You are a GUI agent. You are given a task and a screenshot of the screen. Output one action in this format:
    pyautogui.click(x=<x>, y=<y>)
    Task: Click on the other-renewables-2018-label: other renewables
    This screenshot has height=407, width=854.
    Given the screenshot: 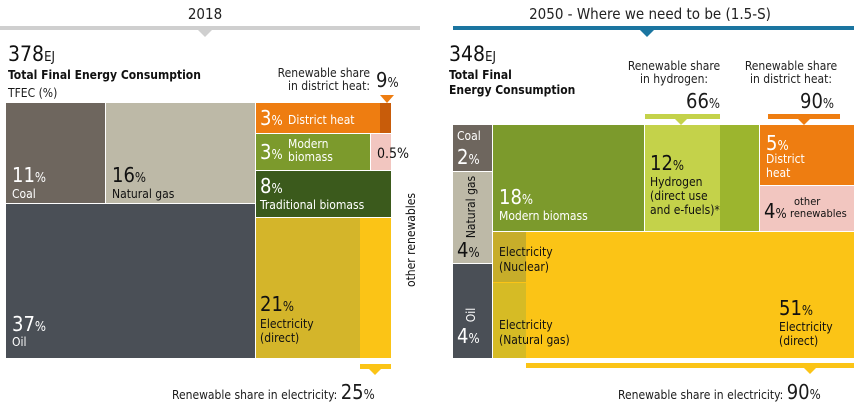 What is the action you would take?
    pyautogui.click(x=411, y=240)
    